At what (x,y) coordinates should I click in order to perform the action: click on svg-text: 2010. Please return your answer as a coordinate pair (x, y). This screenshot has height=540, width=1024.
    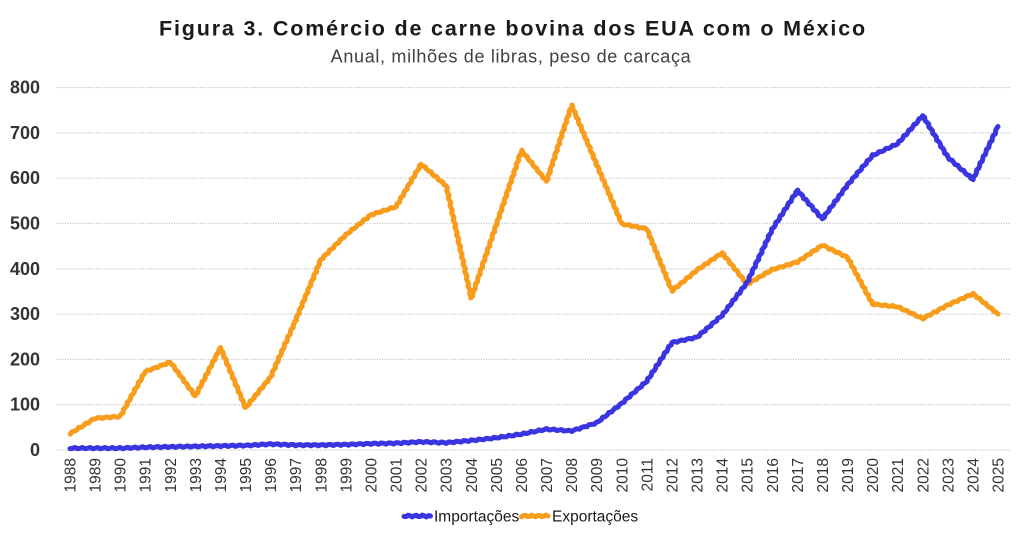
    Looking at the image, I should click on (622, 475).